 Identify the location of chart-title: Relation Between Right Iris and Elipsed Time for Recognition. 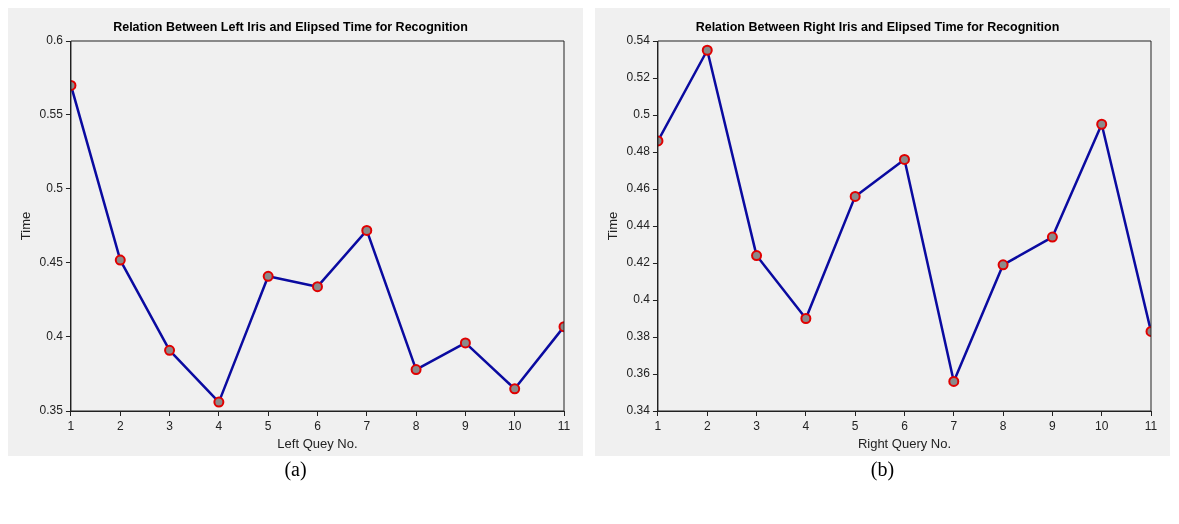
(877, 26).